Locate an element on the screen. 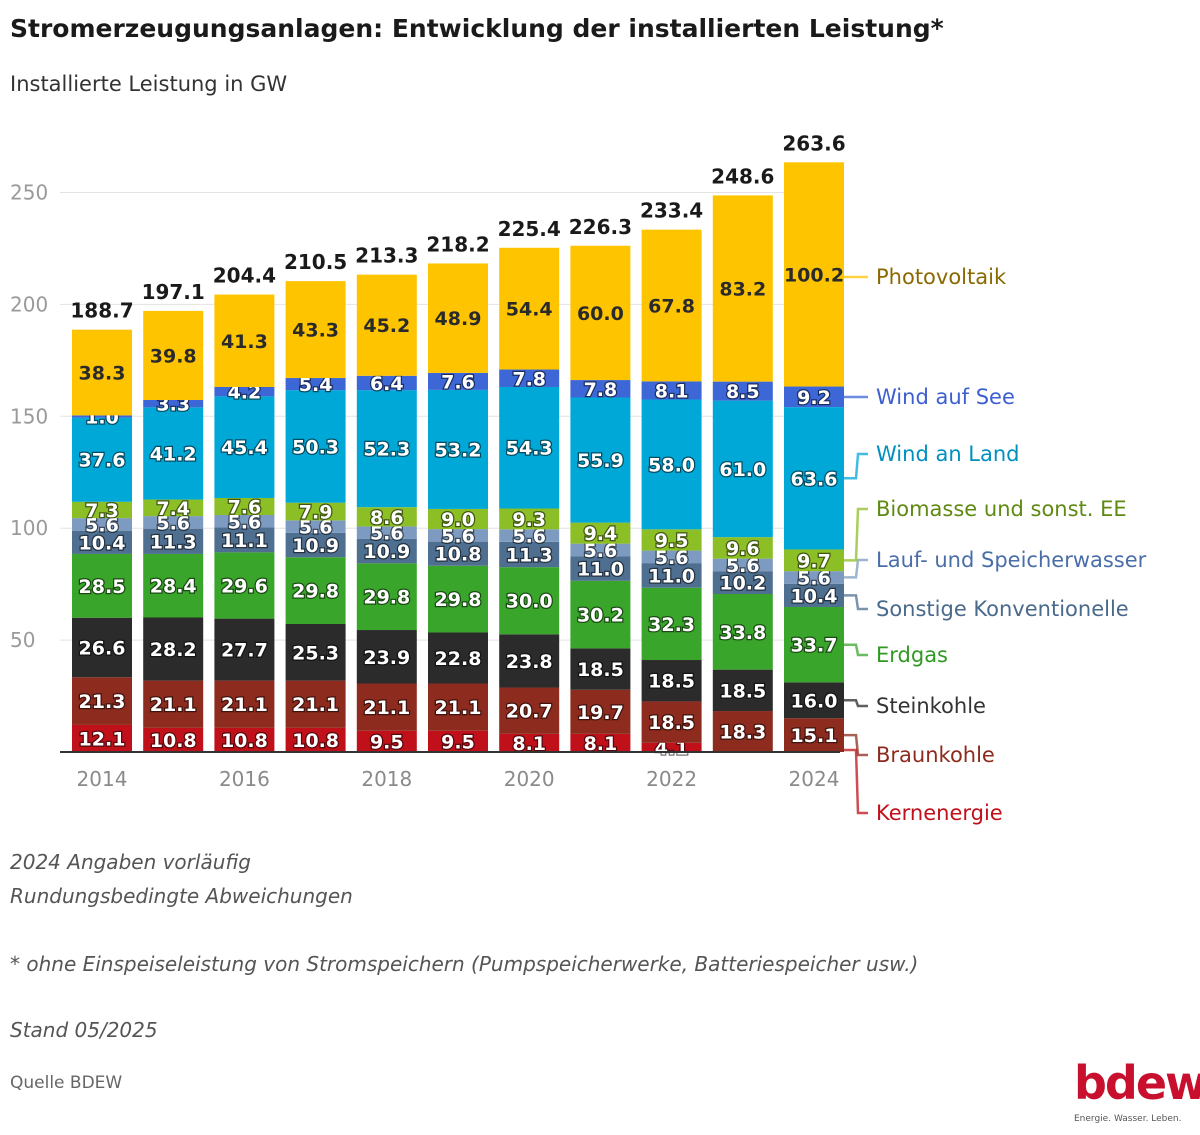  source-text: Quelle BDEW is located at coordinates (66, 1083).